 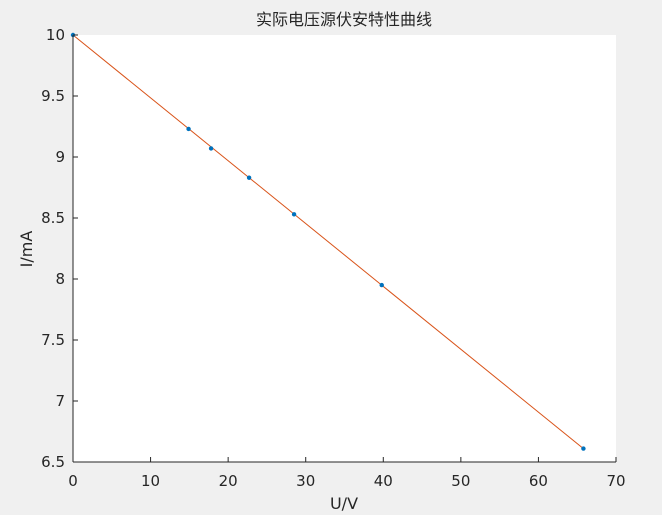 I want to click on y-tick-label: 9, so click(x=60, y=157).